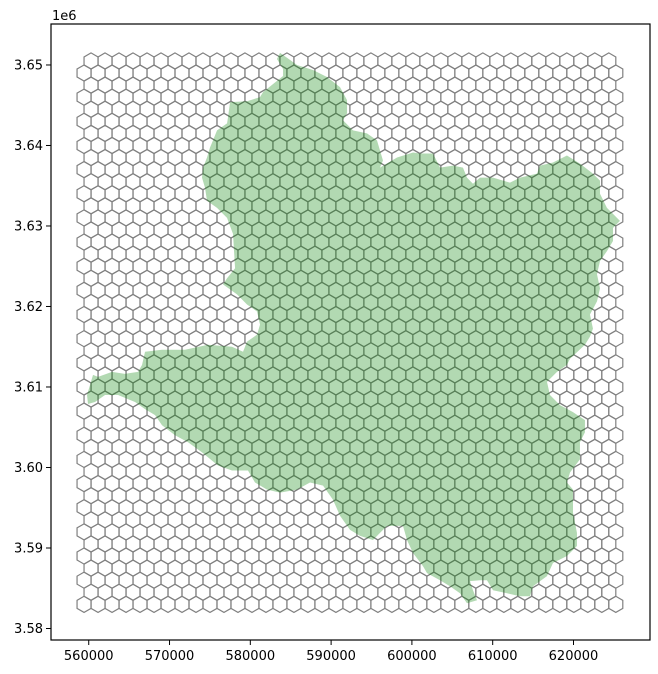 This screenshot has height=674, width=658. I want to click on y-tick-label: 3.65, so click(28, 65).